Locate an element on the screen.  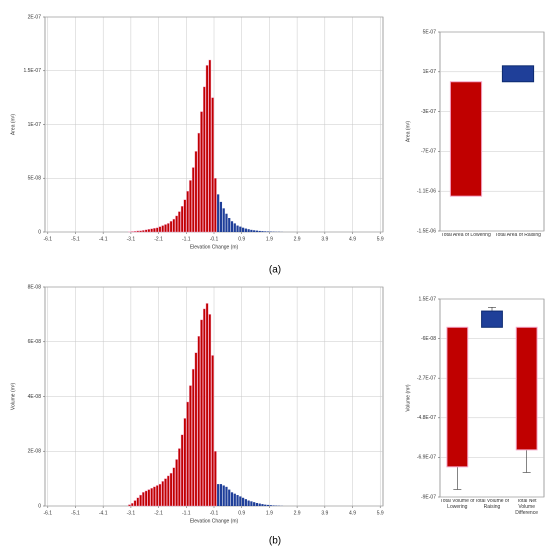
y-tick-label: -1.1E-06 is located at coordinates (426, 192).